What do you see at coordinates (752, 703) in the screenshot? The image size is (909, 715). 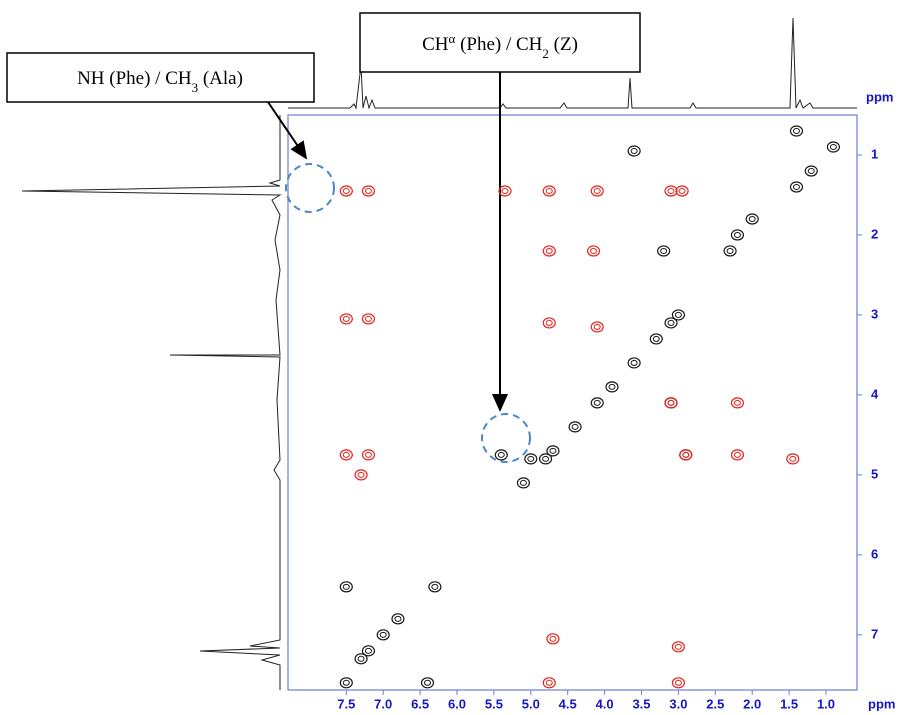 I see `x-tick-label: 2.0` at bounding box center [752, 703].